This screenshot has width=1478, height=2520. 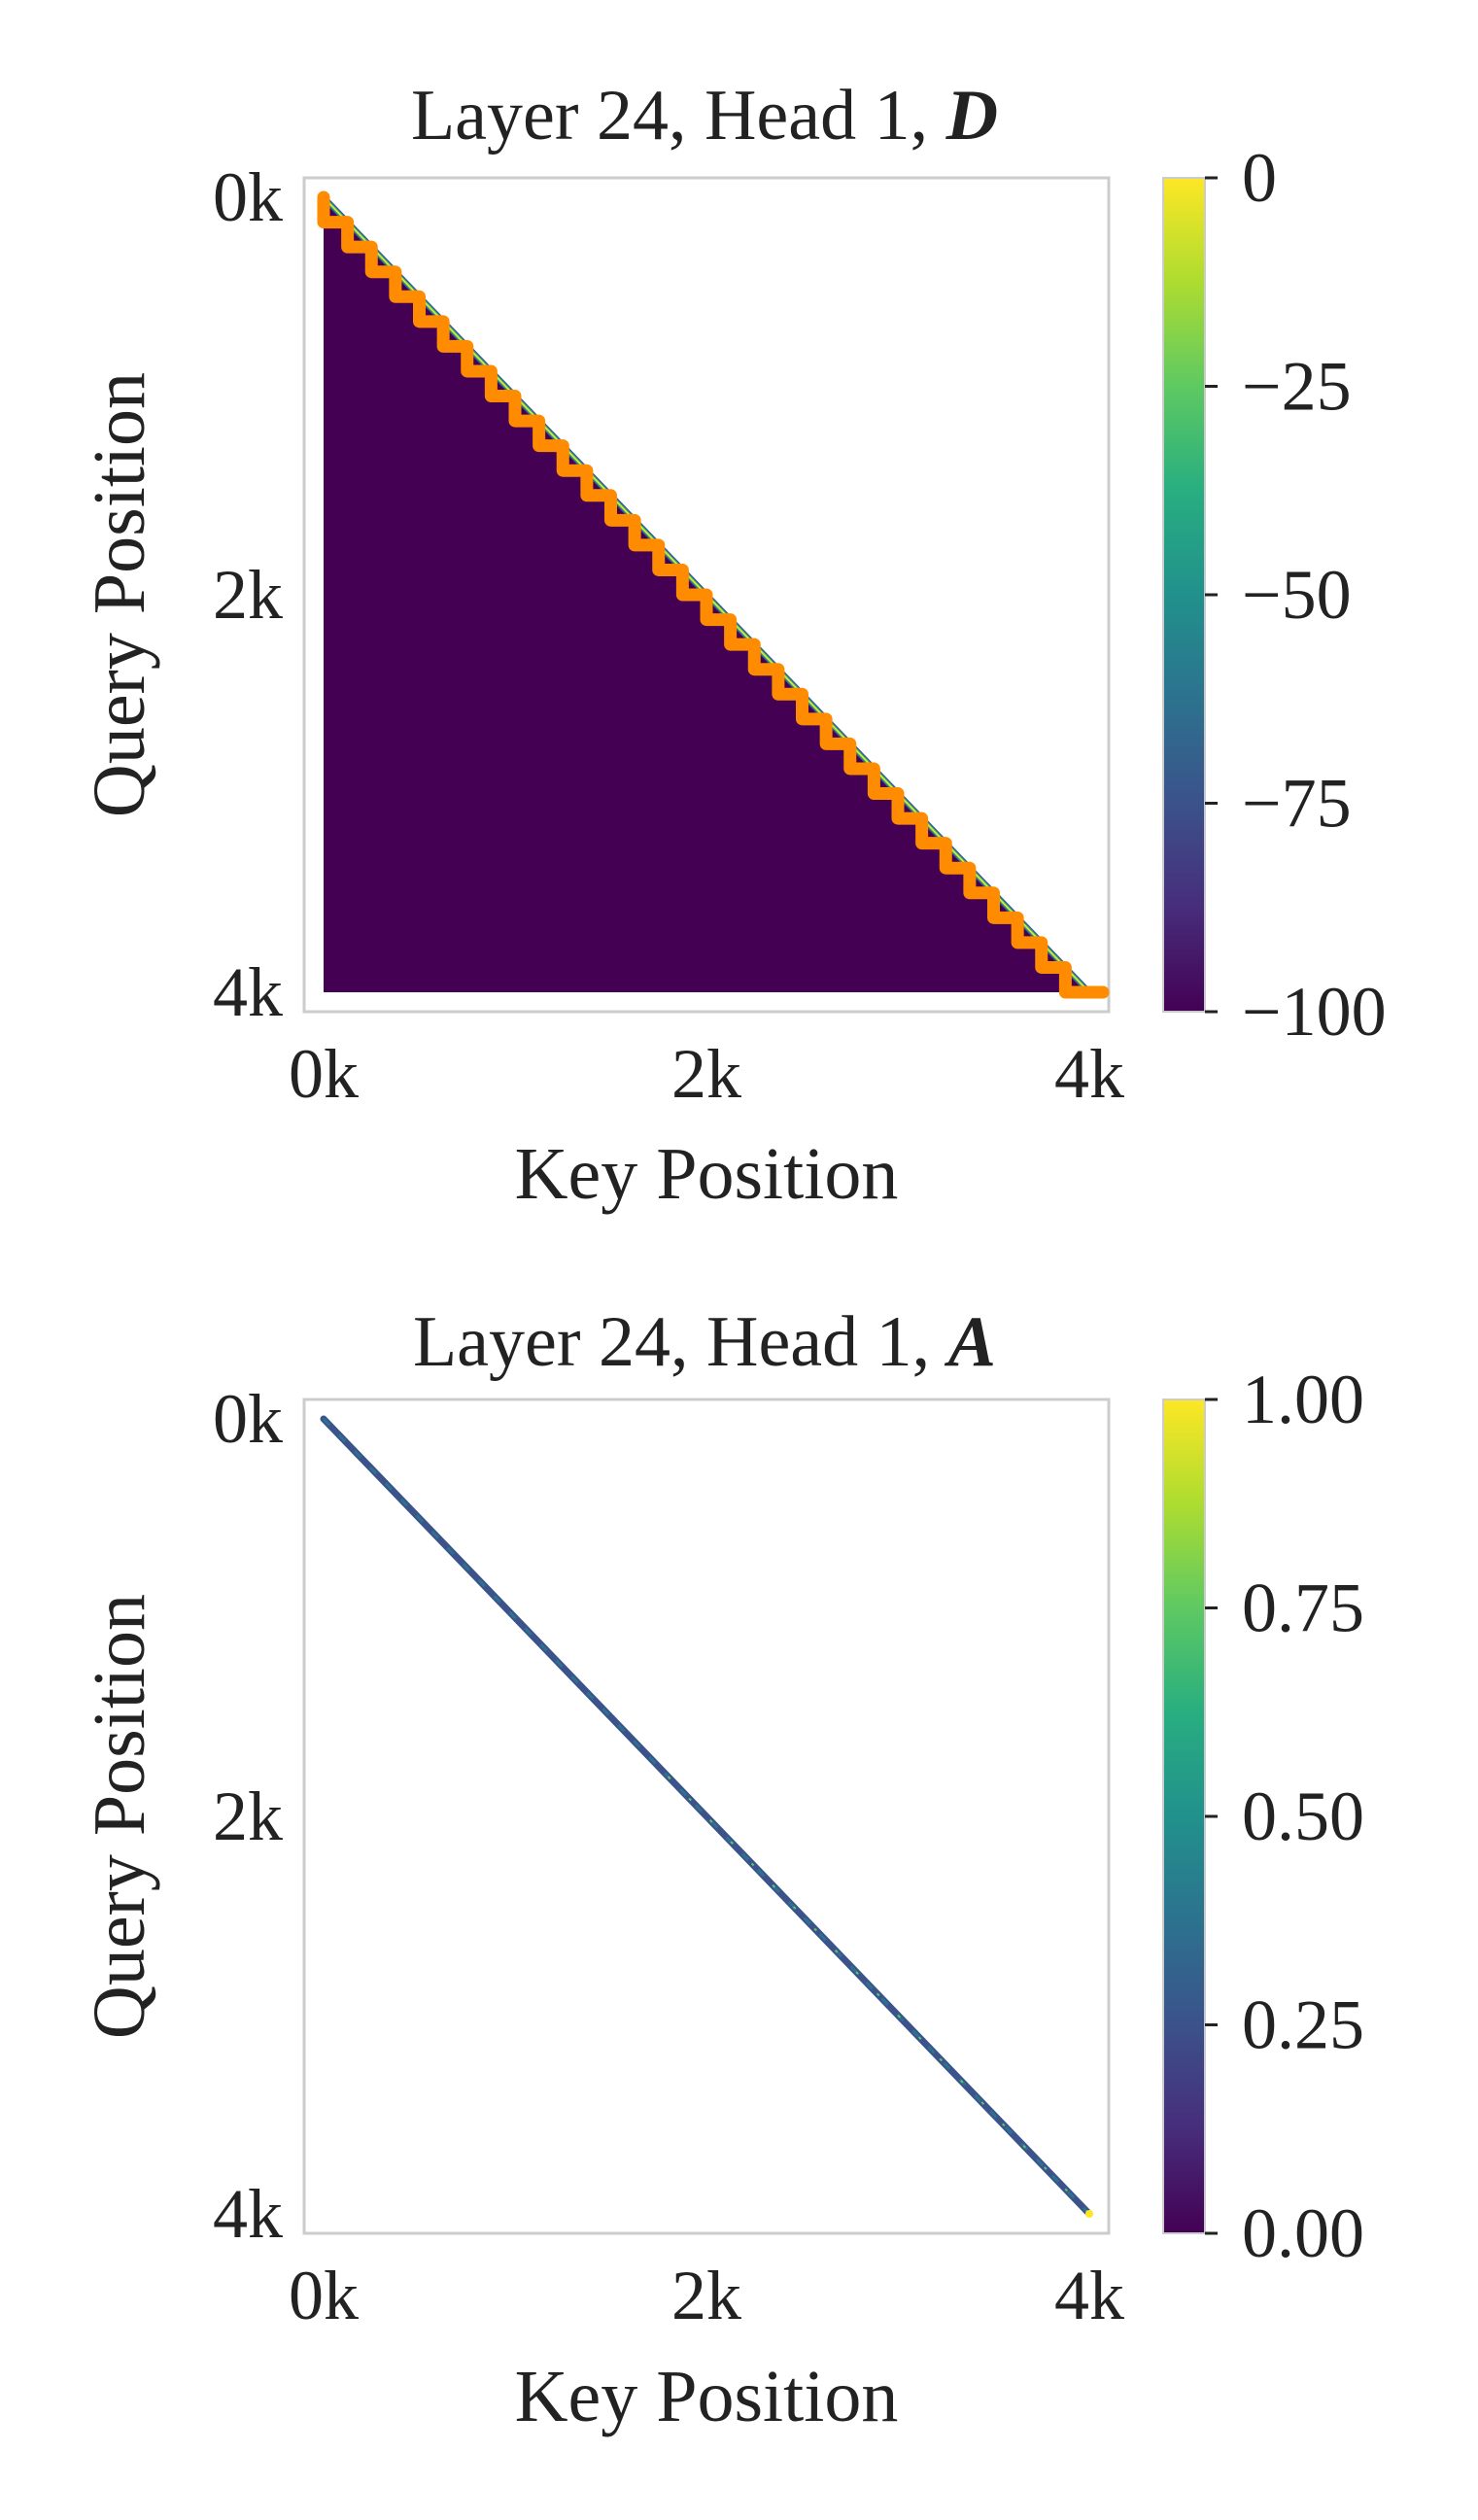 I want to click on colorbar-a-ticks: 1.00 0.75 0.50 0.25 0.00, so click(x=1284, y=1816).